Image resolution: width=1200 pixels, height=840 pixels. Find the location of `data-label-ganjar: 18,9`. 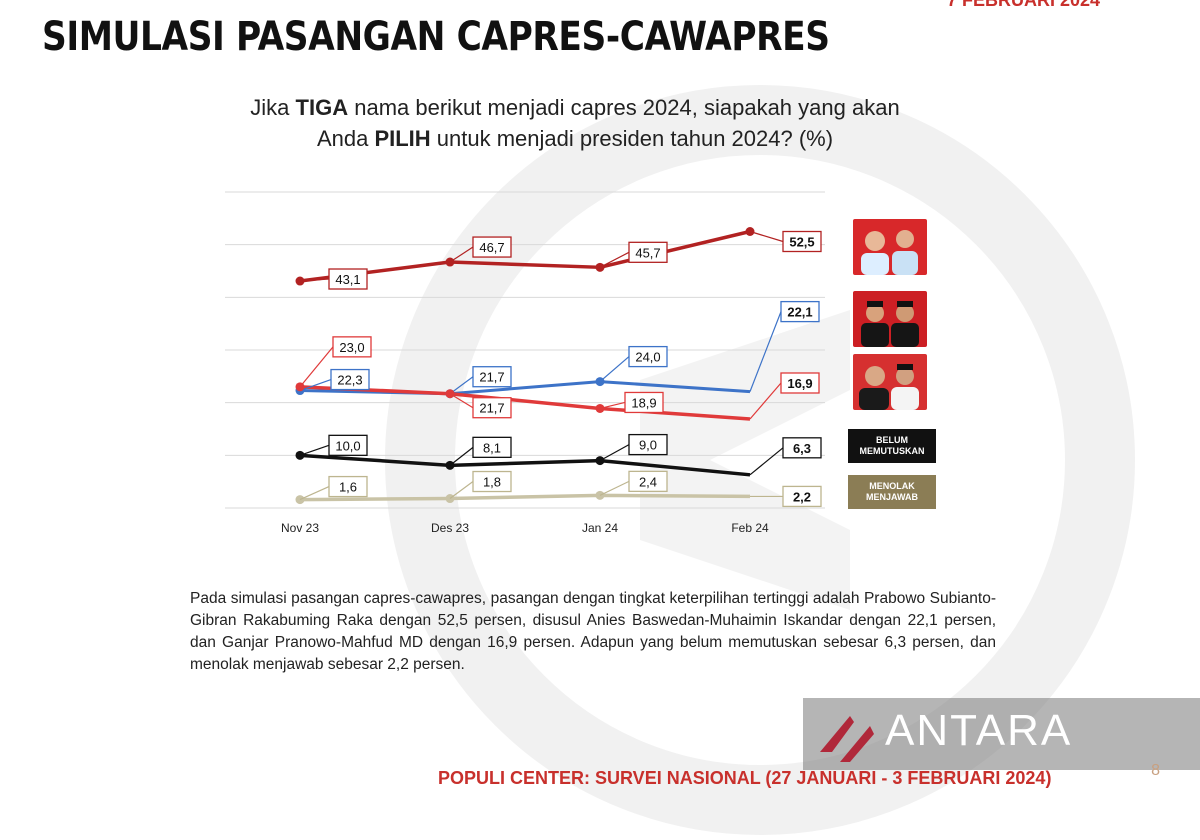

data-label-ganjar: 18,9 is located at coordinates (643, 402).